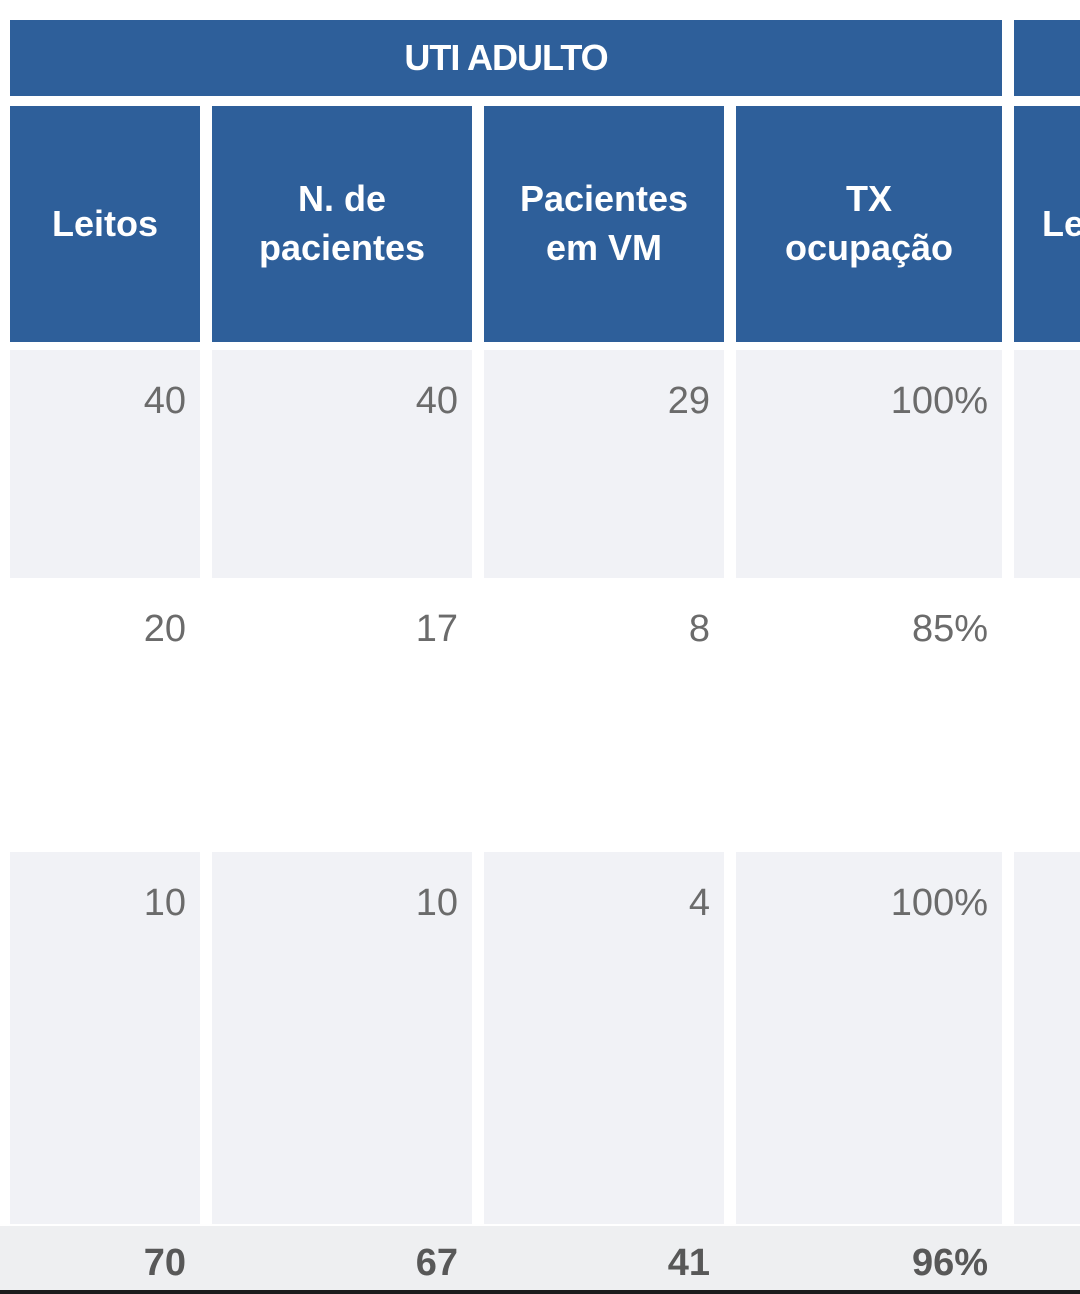 The image size is (1080, 1294). What do you see at coordinates (604, 224) in the screenshot?
I see `column-header-pacientes-vm: Pacientes em VM` at bounding box center [604, 224].